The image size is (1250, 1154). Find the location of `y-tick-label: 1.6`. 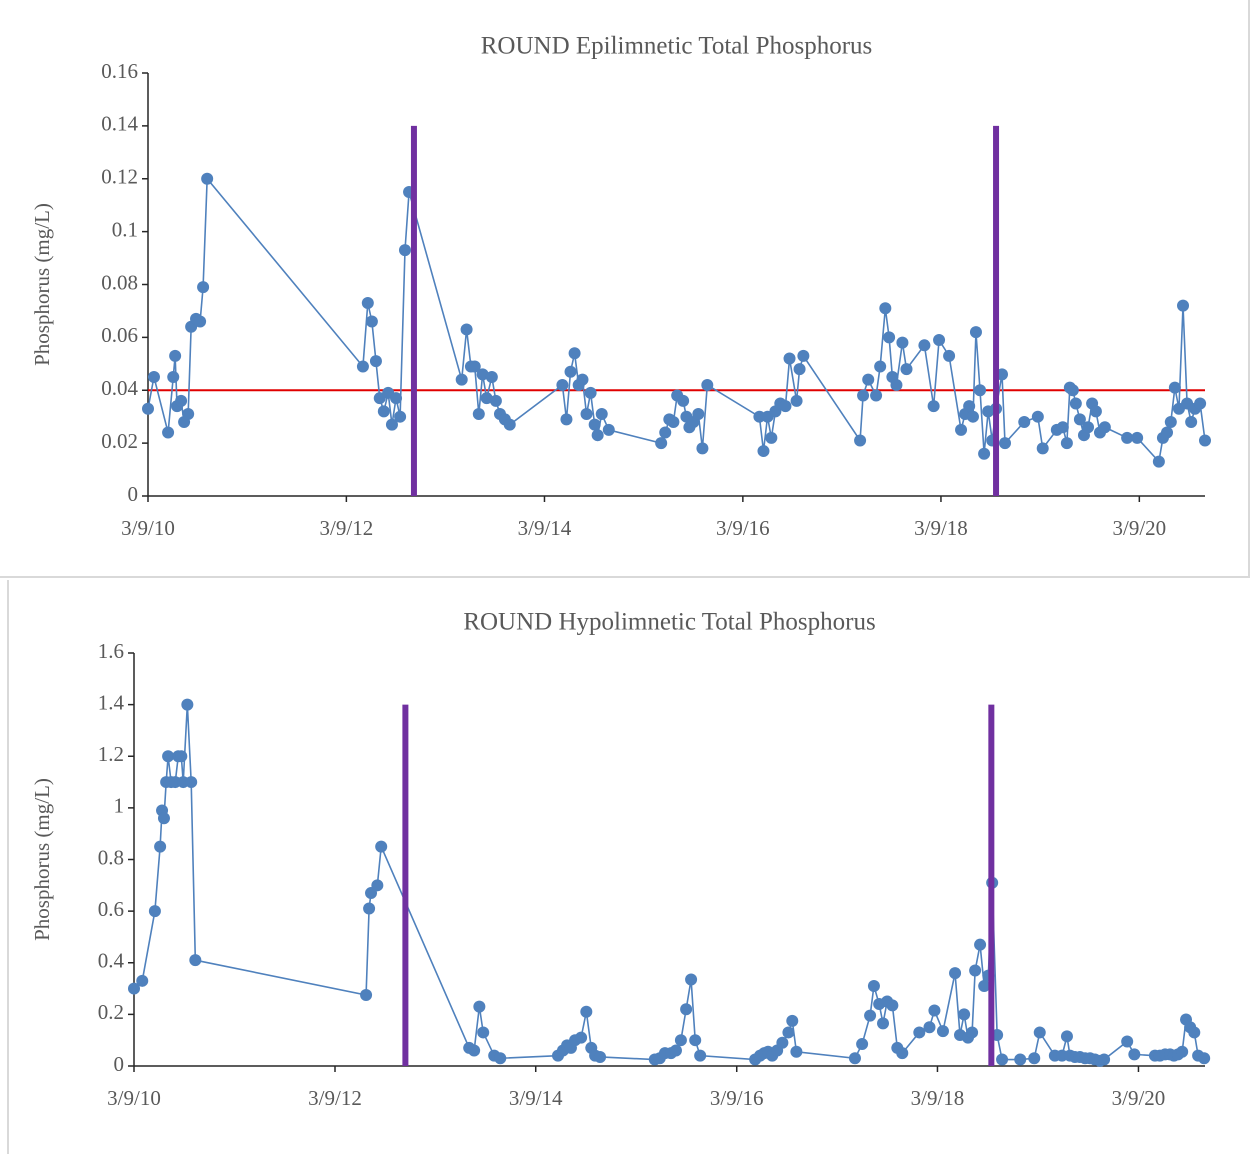

y-tick-label: 1.6 is located at coordinates (111, 651).